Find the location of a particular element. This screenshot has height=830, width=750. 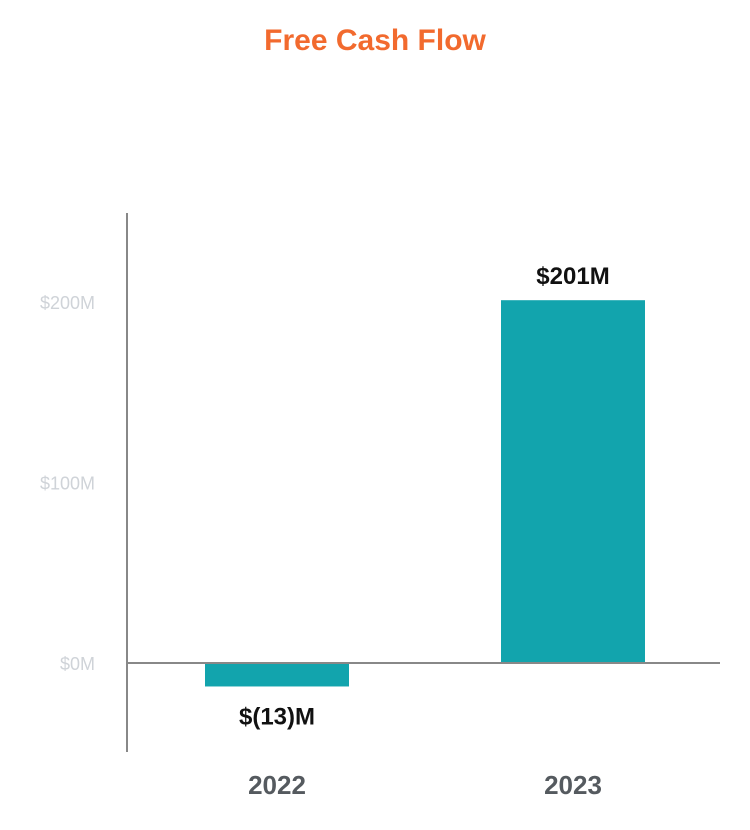

x-tick-label-2022: 2022 is located at coordinates (277, 785).